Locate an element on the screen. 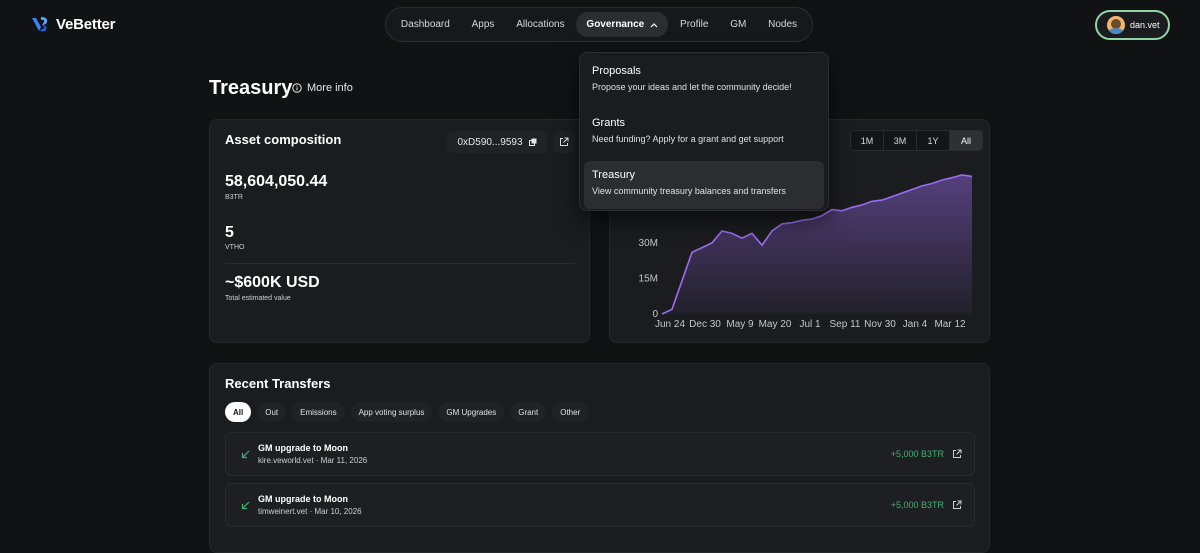 The image size is (1200, 553). x-tick-label: May 9 is located at coordinates (740, 324).